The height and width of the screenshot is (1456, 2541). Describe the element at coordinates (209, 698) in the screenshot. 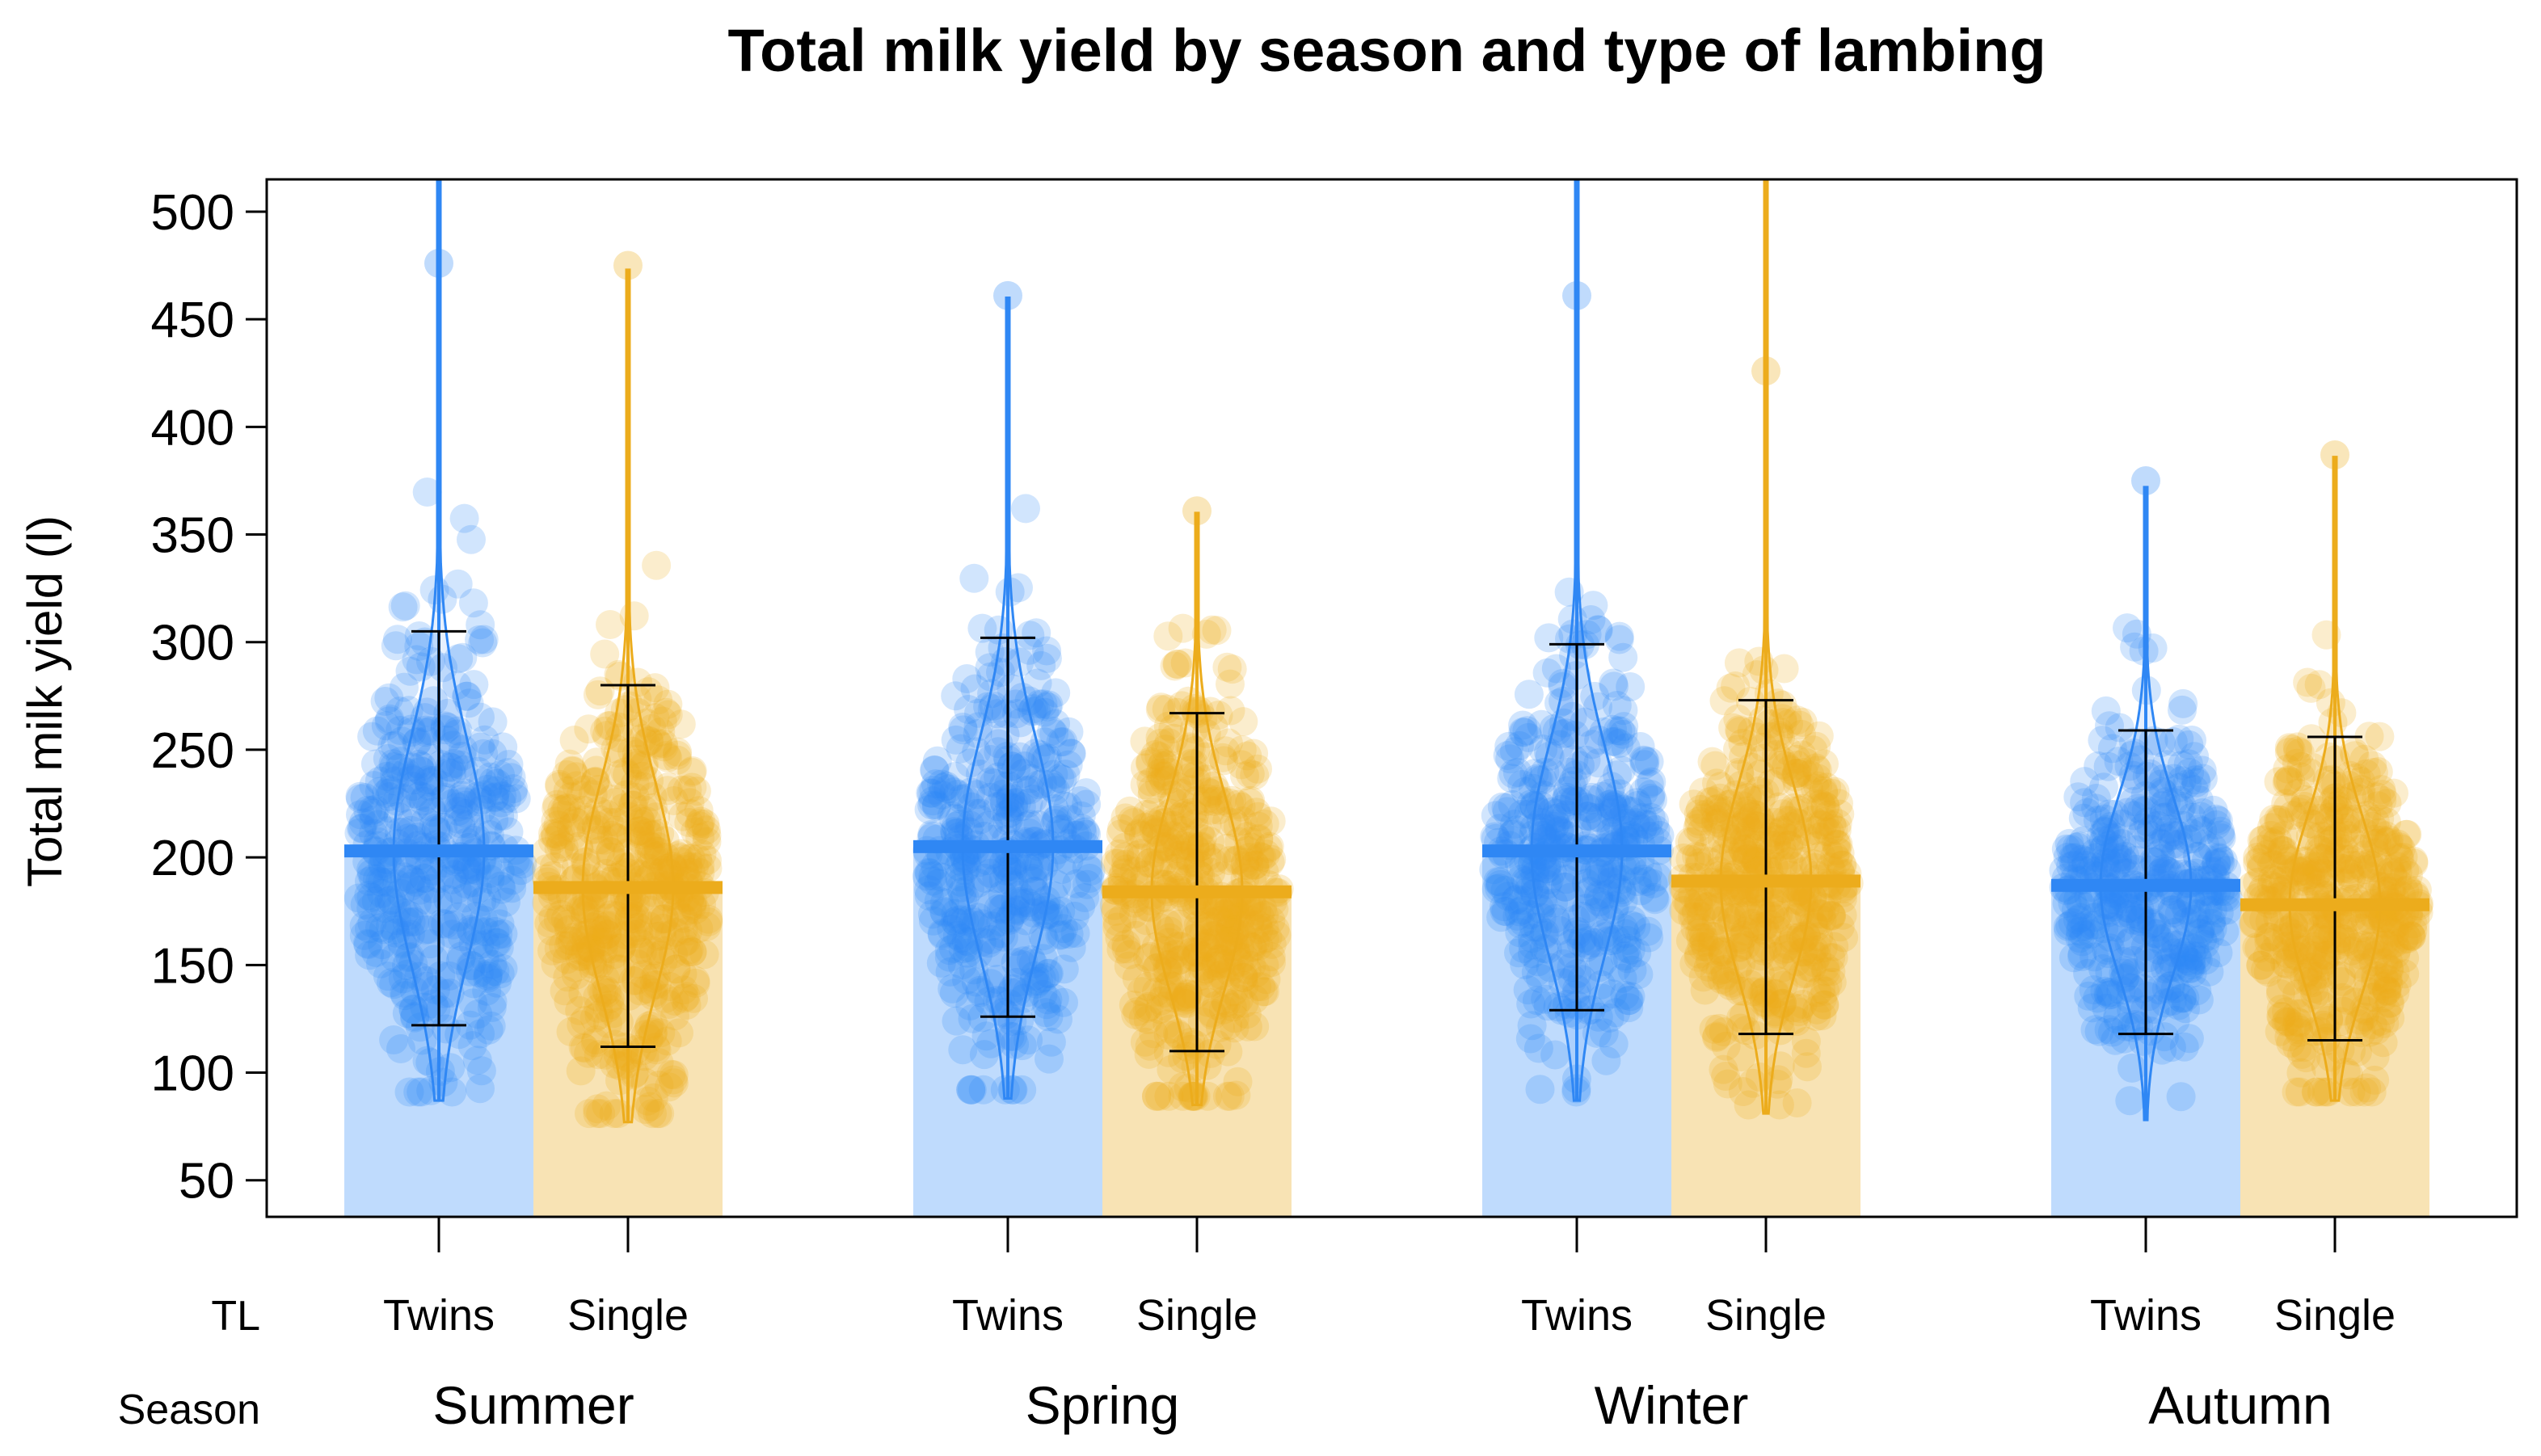

I see `y-axis: 50 100 150 200 250 300 350 400 450 500` at that location.